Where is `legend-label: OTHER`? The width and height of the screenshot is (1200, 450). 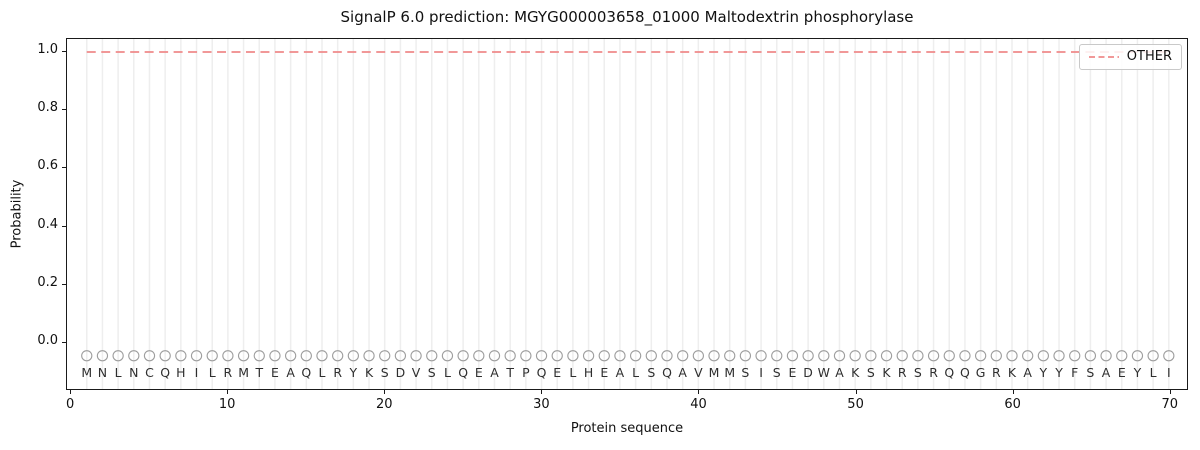 legend-label: OTHER is located at coordinates (1149, 56).